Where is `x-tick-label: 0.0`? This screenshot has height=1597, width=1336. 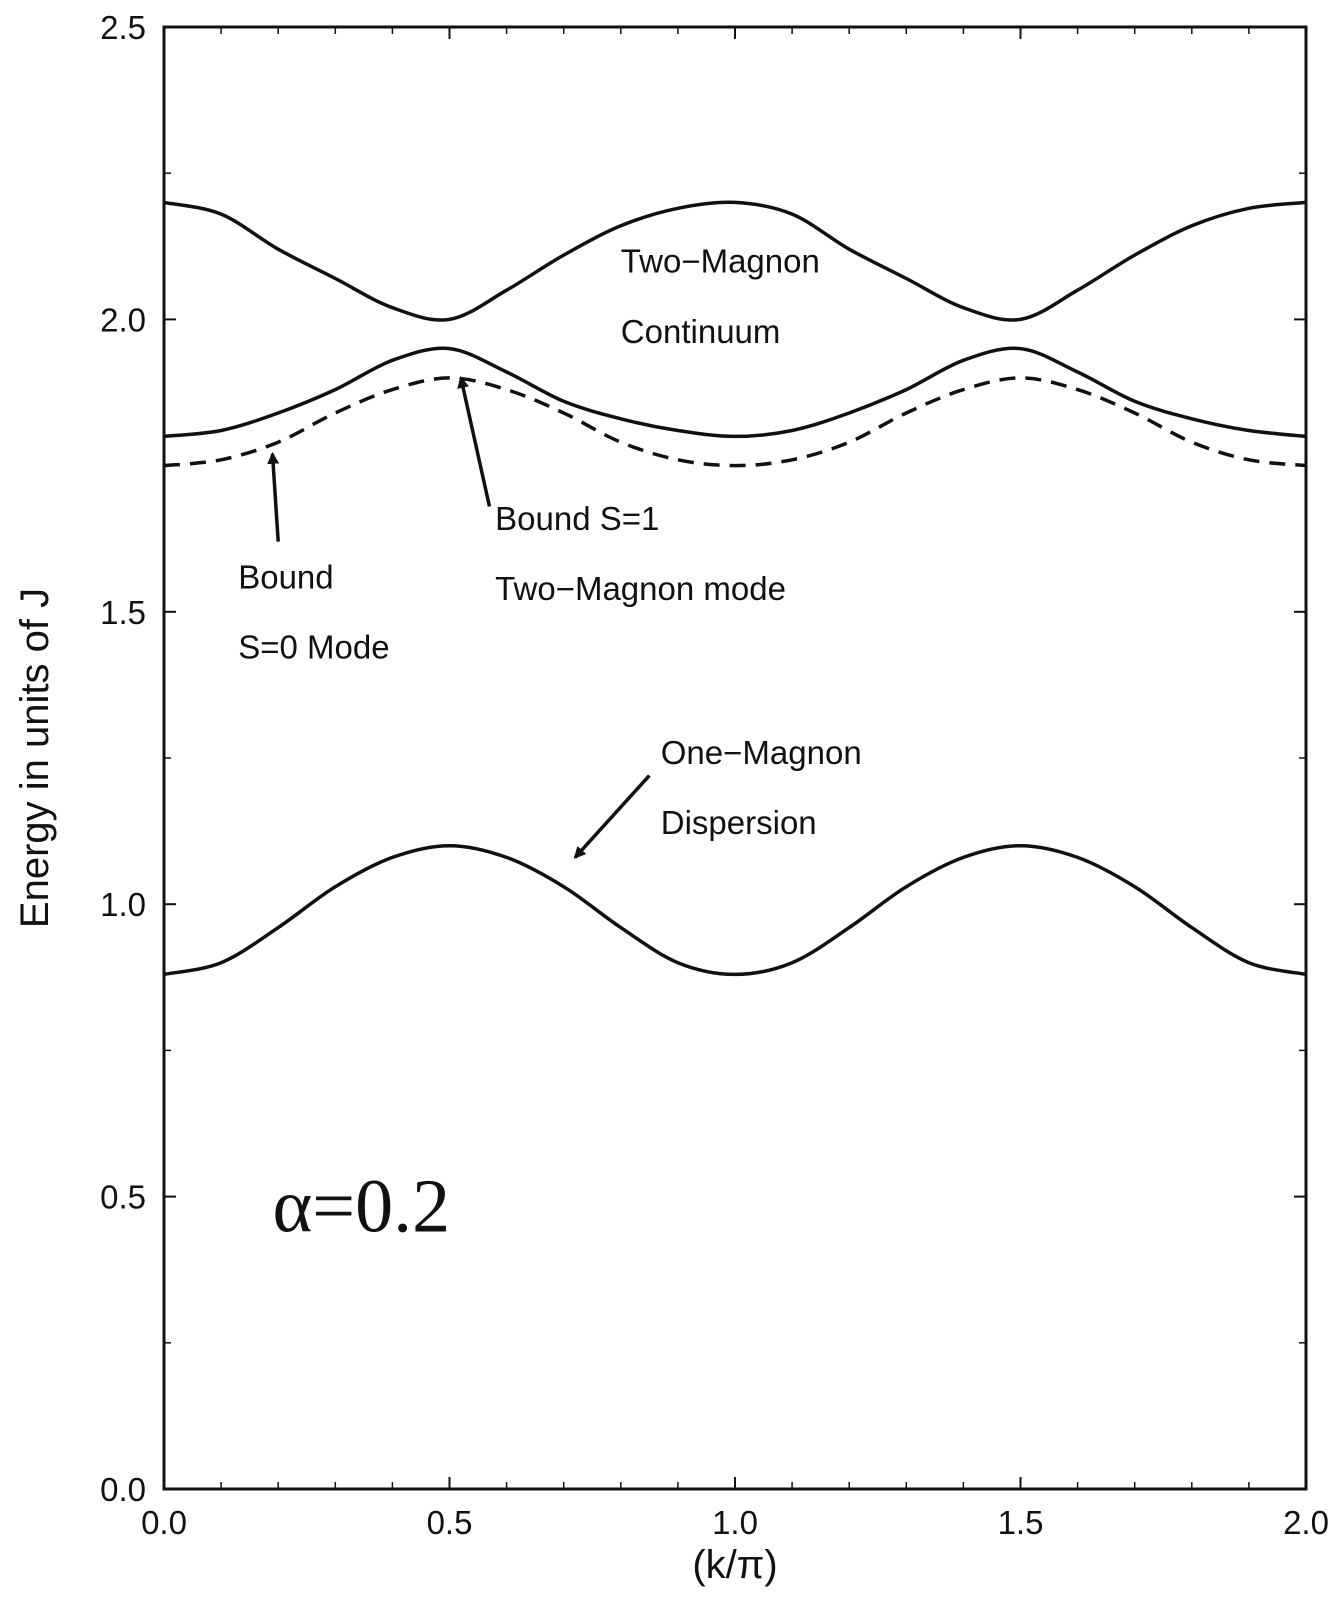
x-tick-label: 0.0 is located at coordinates (164, 1522).